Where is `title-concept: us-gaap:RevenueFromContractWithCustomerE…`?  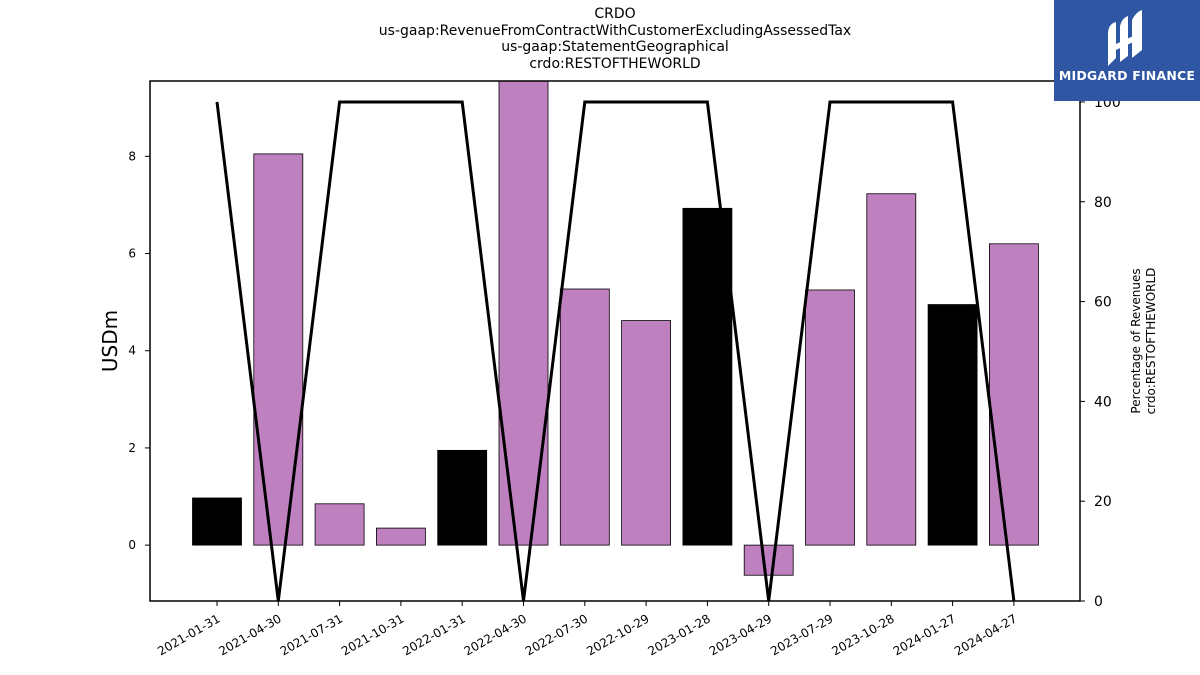
title-concept: us-gaap:RevenueFromContractWithCustomerE… is located at coordinates (615, 30).